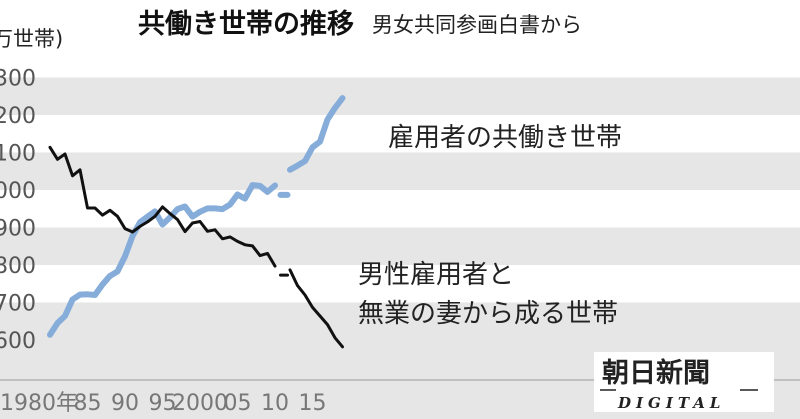 The height and width of the screenshot is (419, 800). Describe the element at coordinates (275, 403) in the screenshot. I see `x-tick-label: 10` at that location.